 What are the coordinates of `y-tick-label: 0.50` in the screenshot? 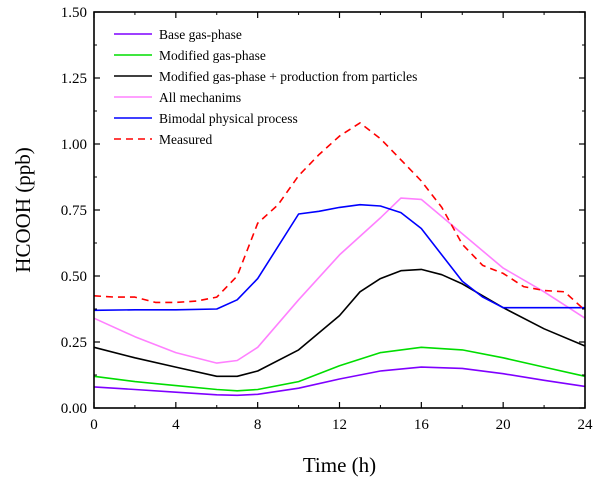 It's located at (74, 277).